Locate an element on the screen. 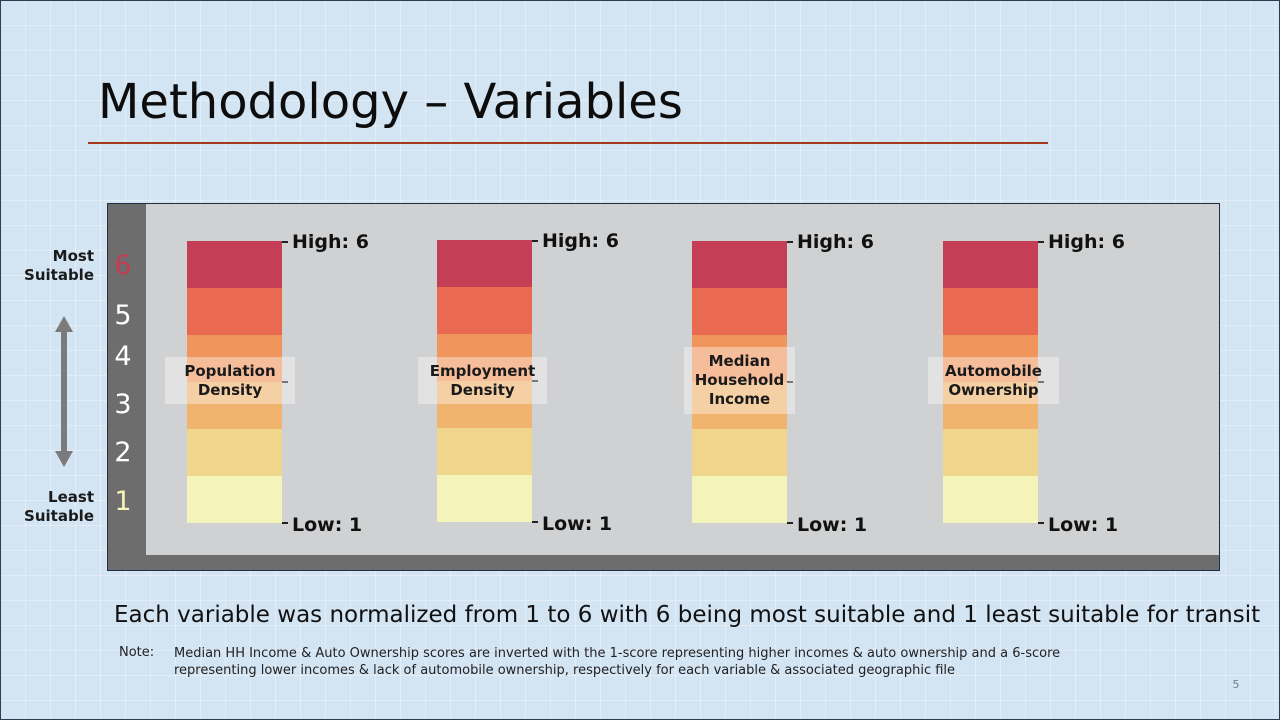 This screenshot has height=720, width=1280. variable-label-automobile-ownership: Automobile Ownership is located at coordinates (993, 380).